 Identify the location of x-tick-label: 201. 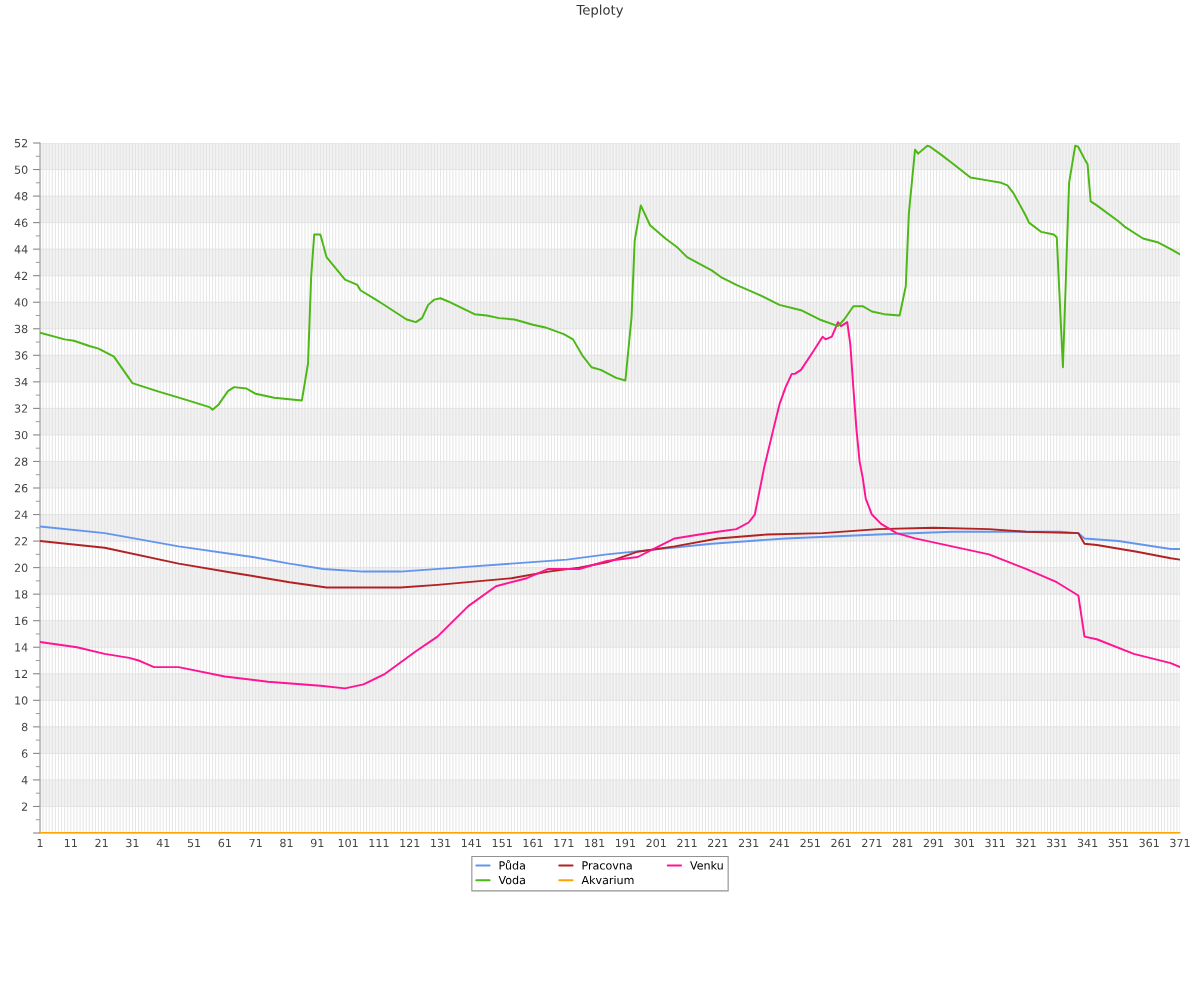
(656, 843).